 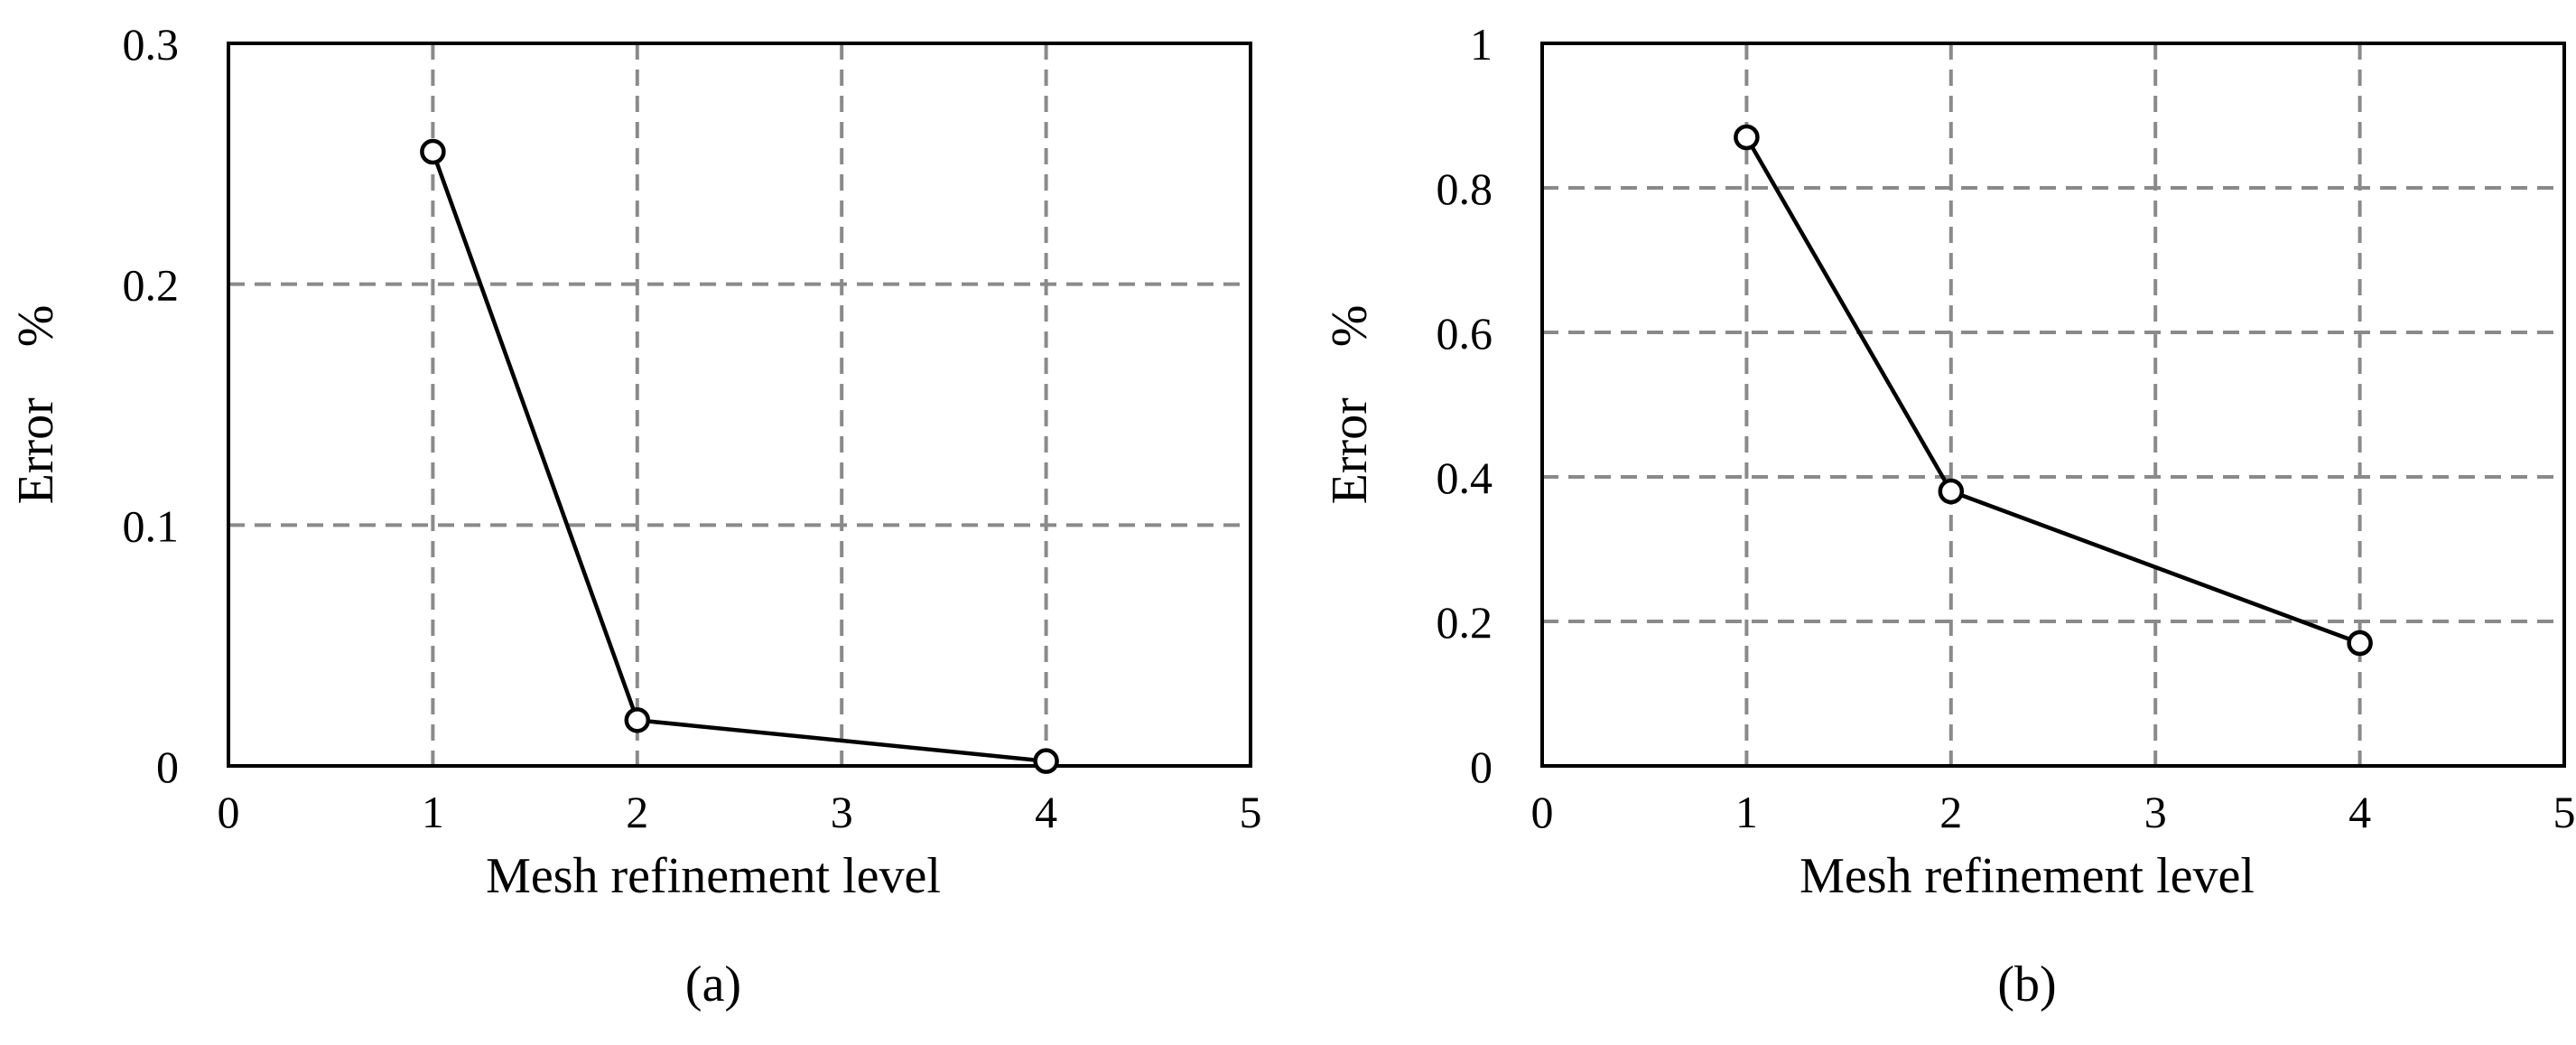 I want to click on chart-1-x-tick-label: 3, so click(x=2155, y=812).